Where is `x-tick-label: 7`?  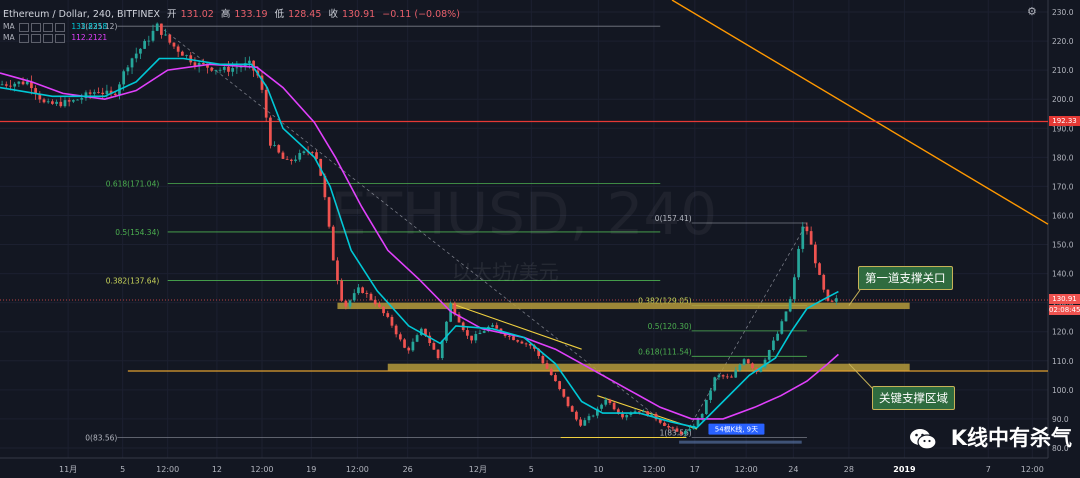 x-tick-label: 7 is located at coordinates (988, 469).